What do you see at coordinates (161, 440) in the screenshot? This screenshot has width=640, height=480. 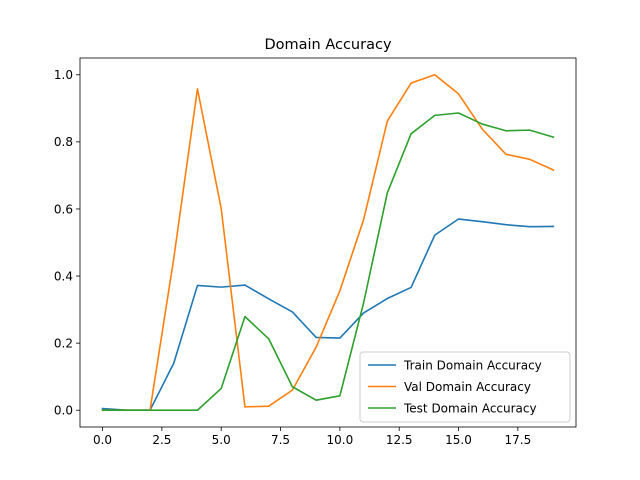 I see `x-tick-label: 2.5` at bounding box center [161, 440].